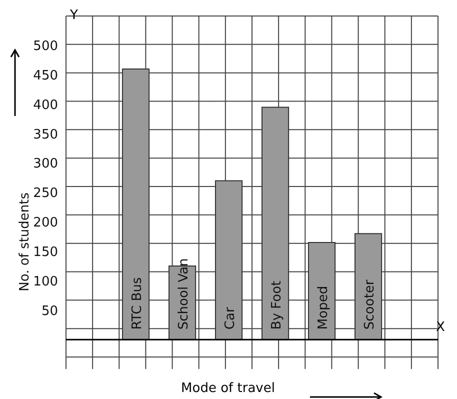 This screenshot has height=399, width=457. Describe the element at coordinates (45, 164) in the screenshot. I see `y-tick-label: 300` at that location.